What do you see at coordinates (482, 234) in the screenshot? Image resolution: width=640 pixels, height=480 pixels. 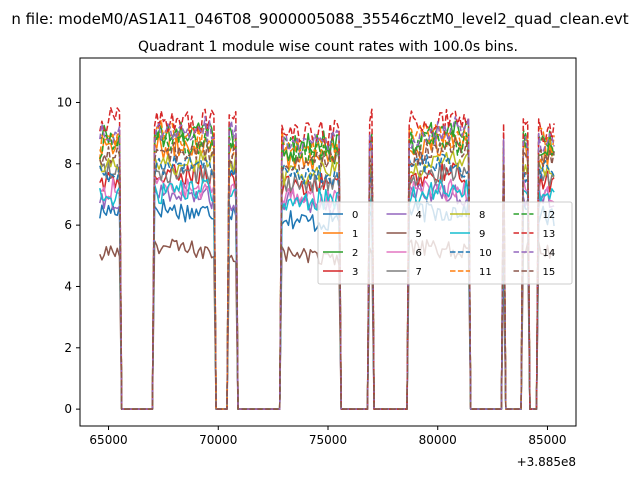 I see `legend-label-9: 9` at bounding box center [482, 234].